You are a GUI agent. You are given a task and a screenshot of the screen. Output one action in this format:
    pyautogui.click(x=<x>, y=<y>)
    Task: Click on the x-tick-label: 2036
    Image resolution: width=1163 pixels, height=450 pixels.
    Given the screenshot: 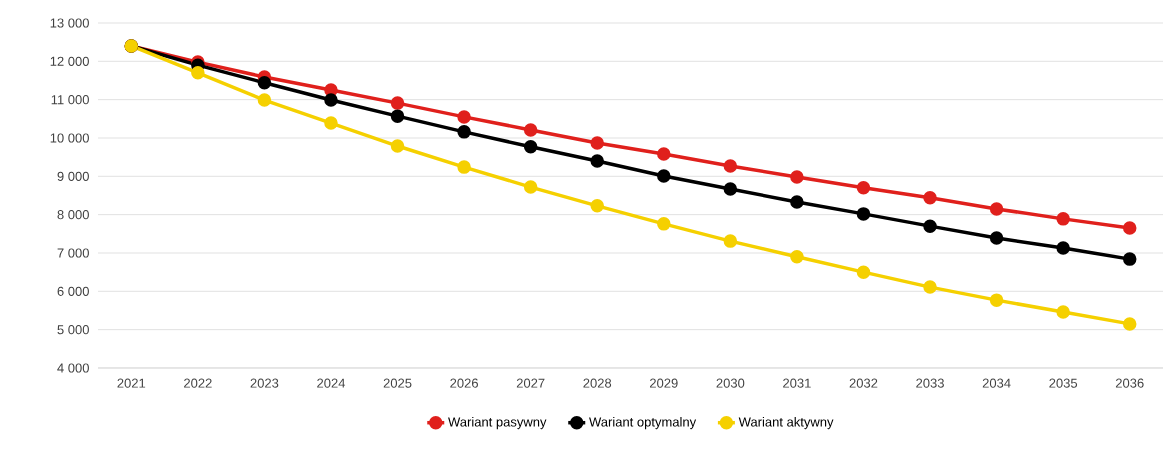 What is the action you would take?
    pyautogui.click(x=1129, y=383)
    